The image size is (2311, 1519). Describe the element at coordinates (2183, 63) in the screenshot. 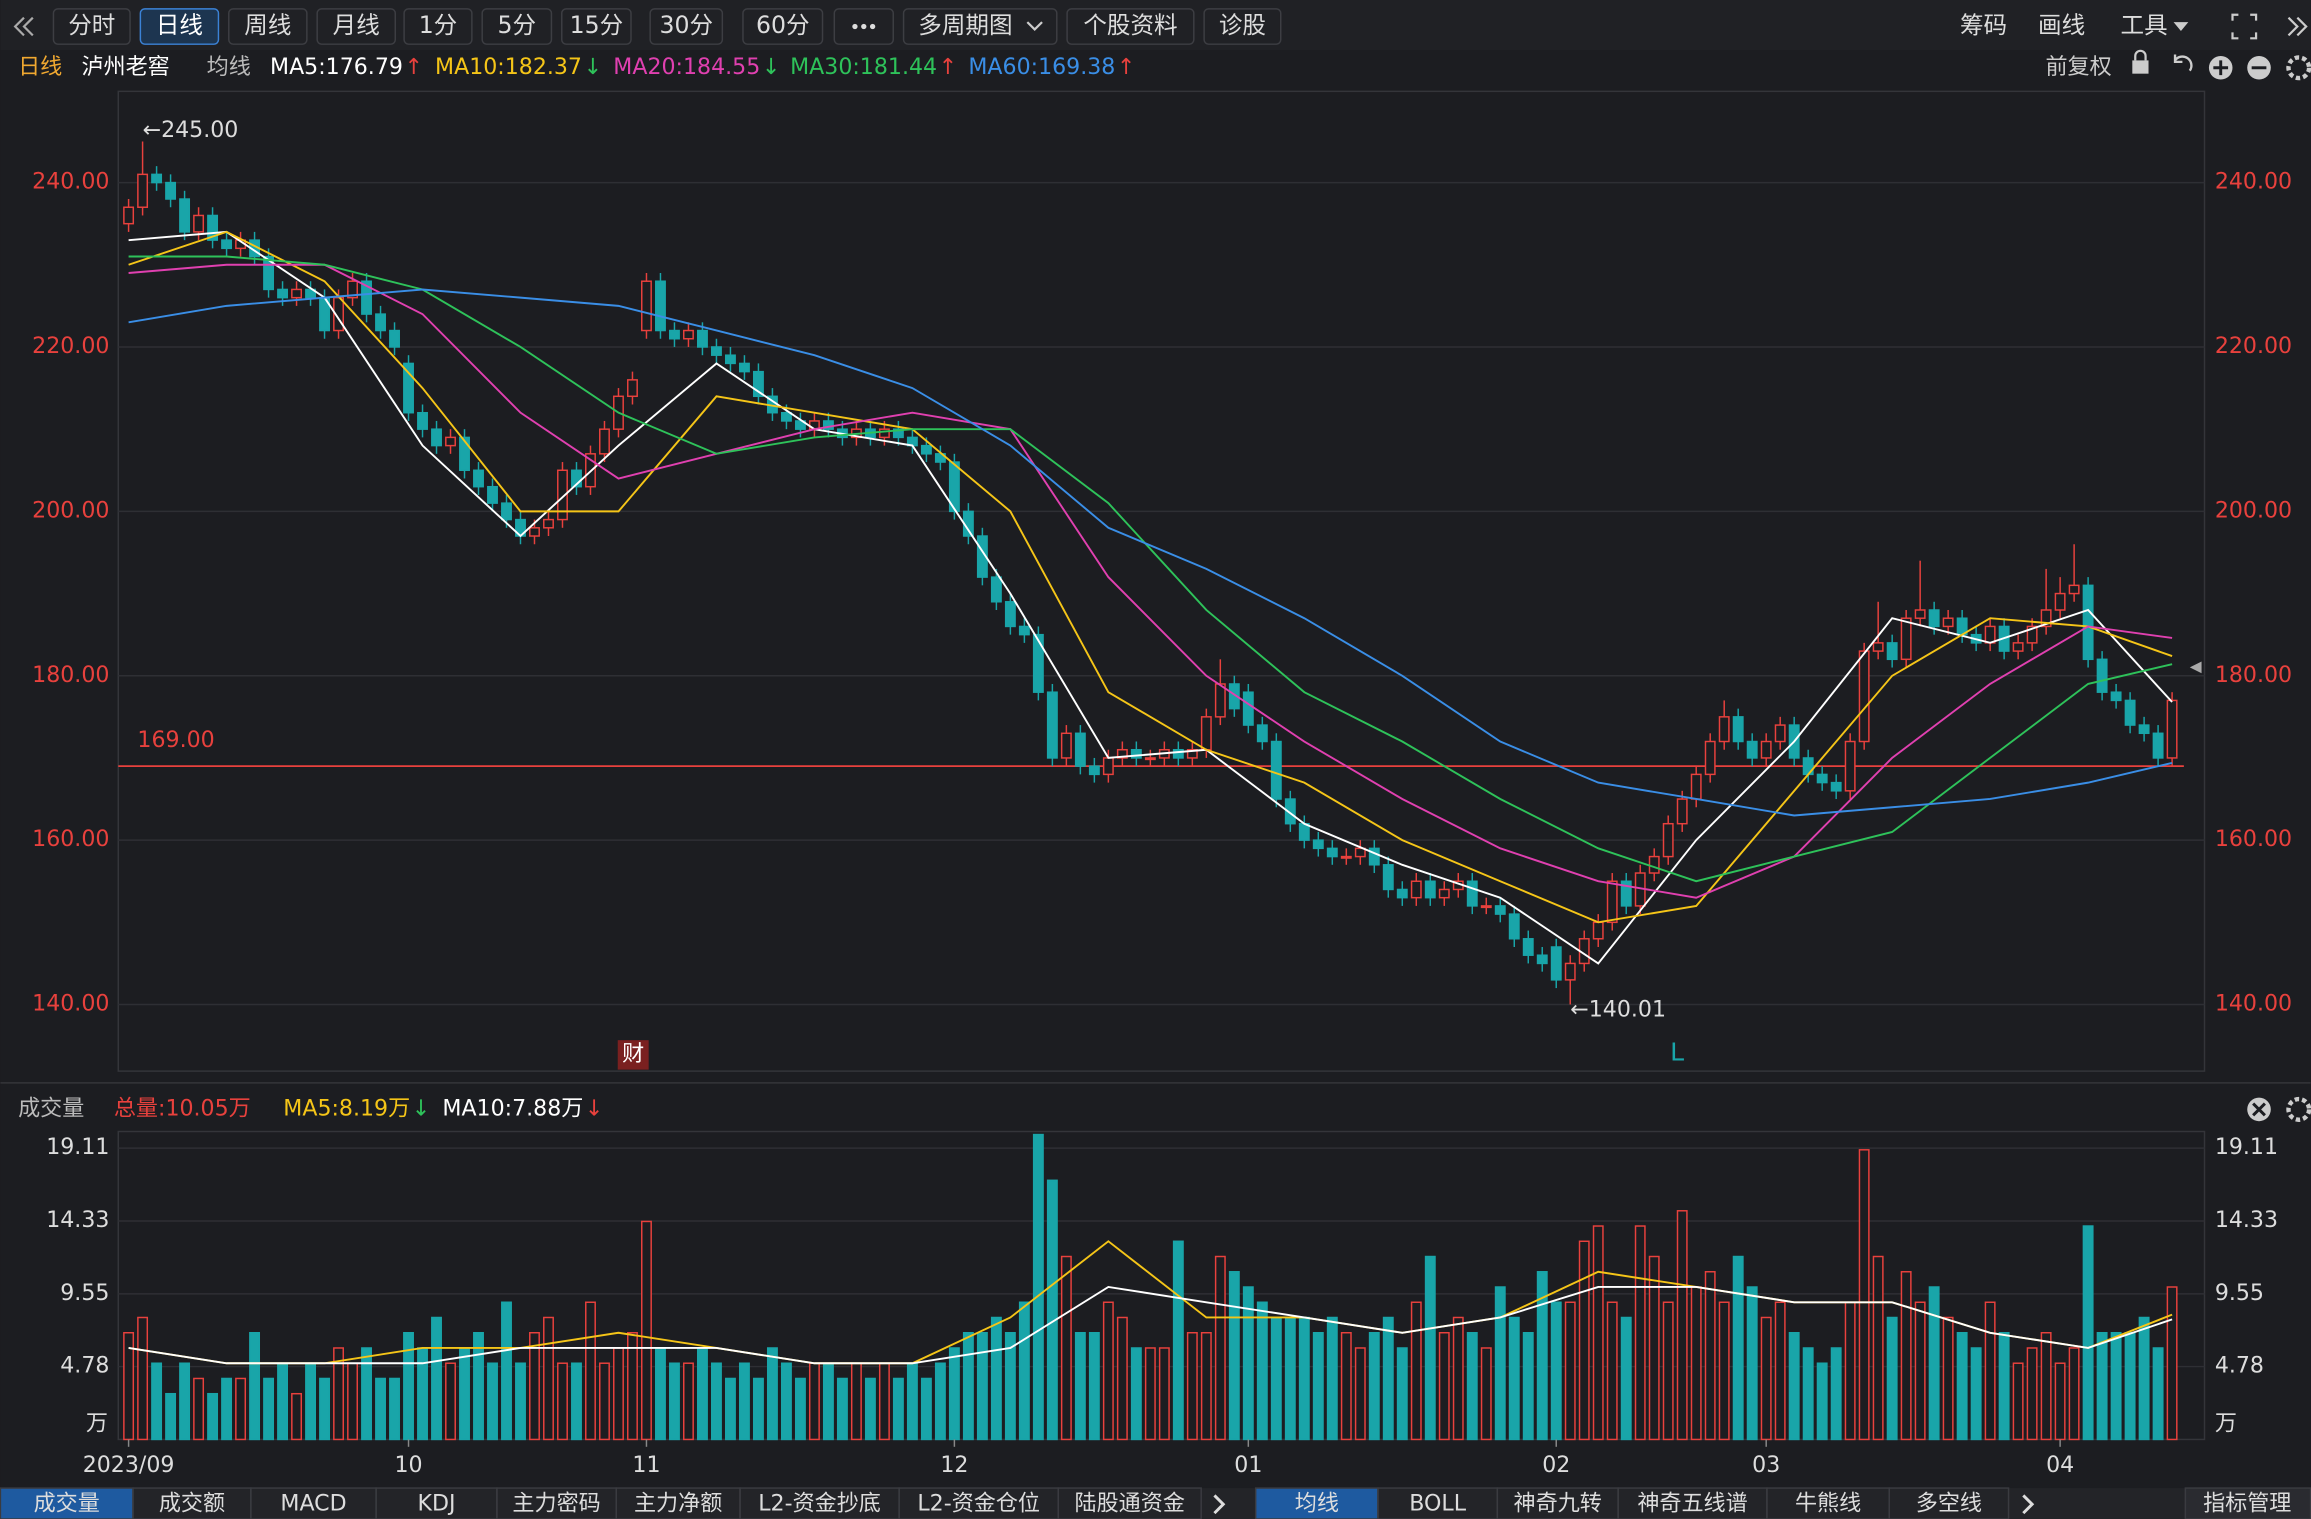

I see `reset-icon` at that location.